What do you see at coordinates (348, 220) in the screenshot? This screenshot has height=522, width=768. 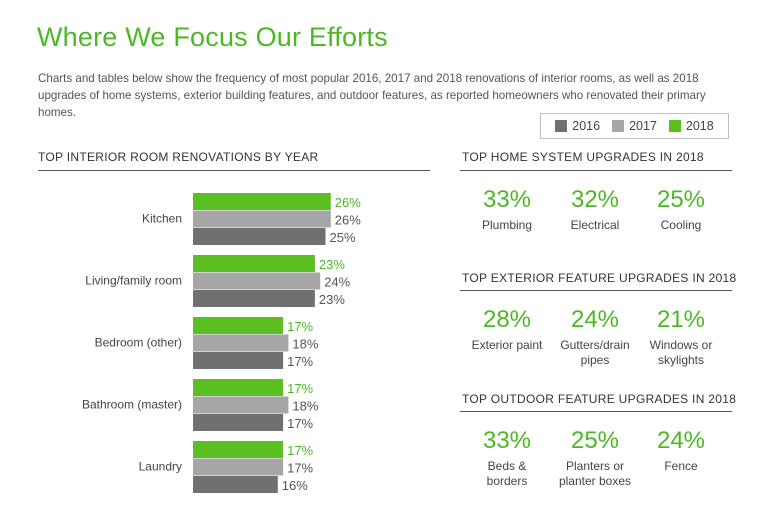 I see `data-label-kitchen-2017: 26%` at bounding box center [348, 220].